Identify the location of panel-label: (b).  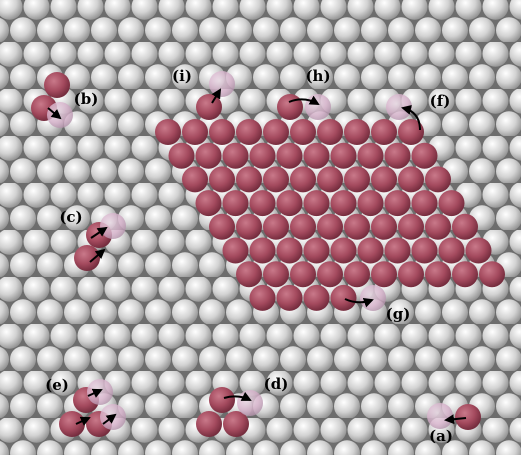
(86, 99).